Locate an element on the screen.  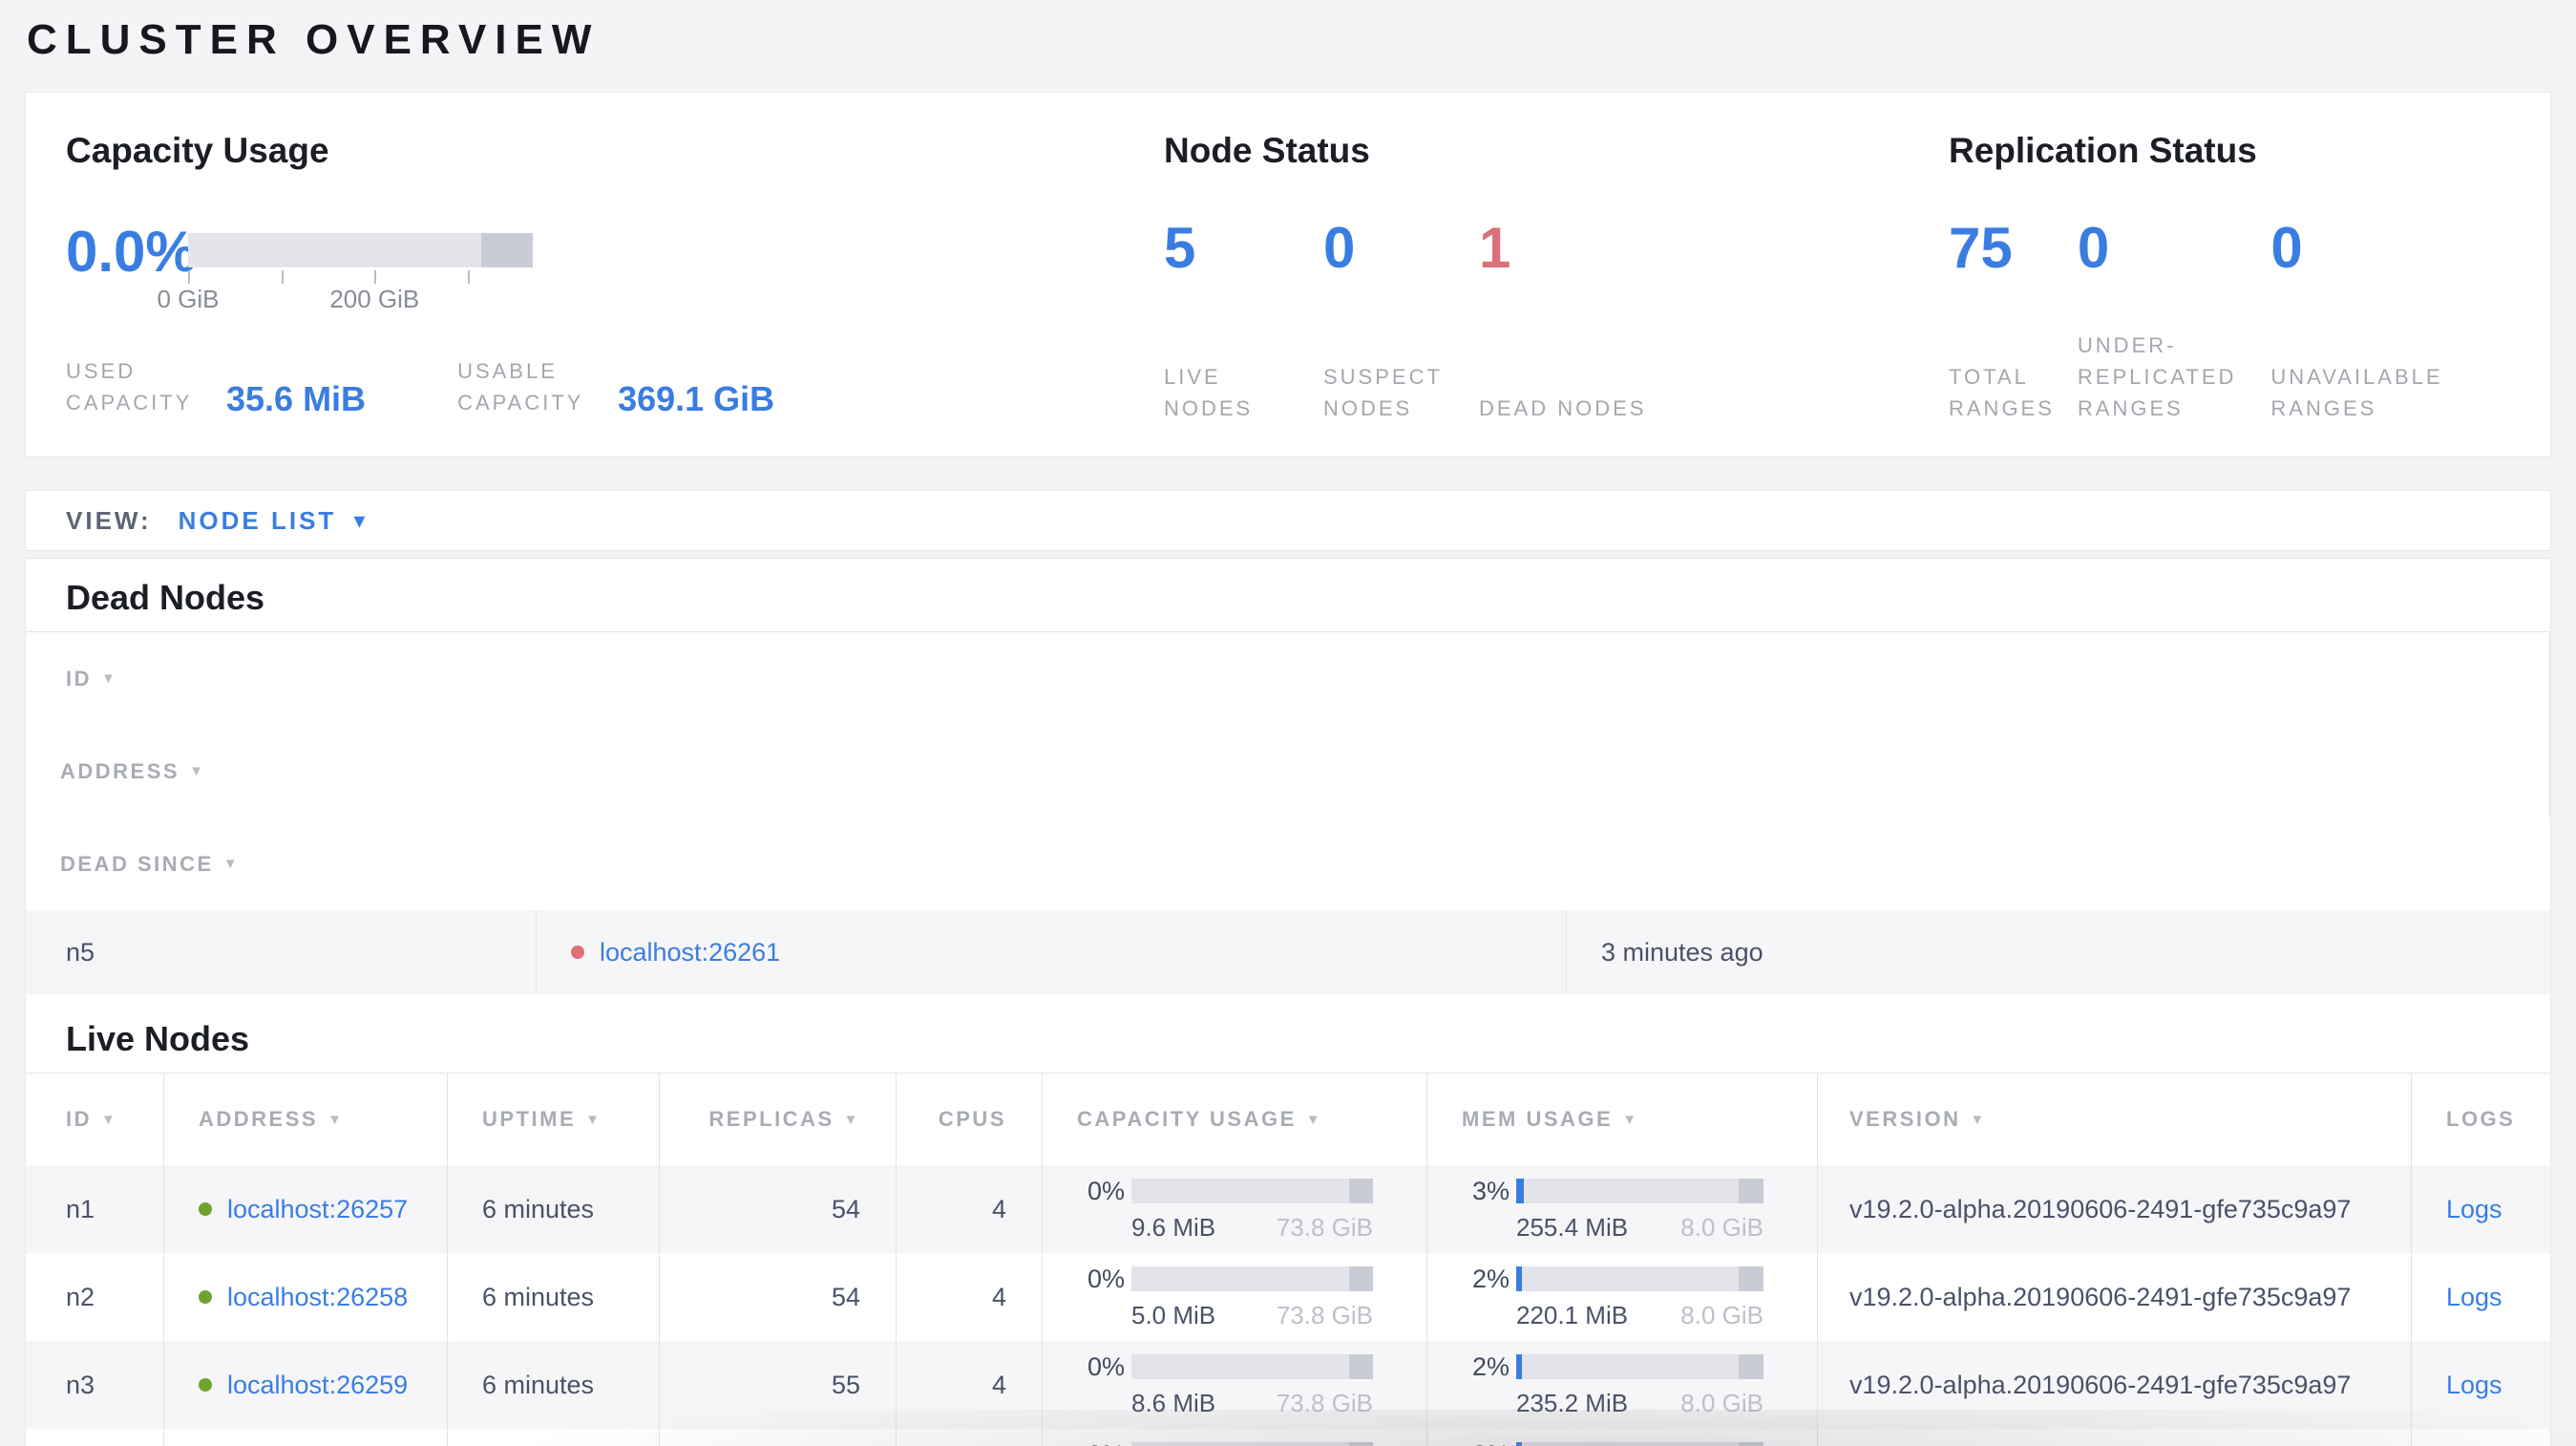
live-col-header-version: VERSION ▼ is located at coordinates (2115, 1119).